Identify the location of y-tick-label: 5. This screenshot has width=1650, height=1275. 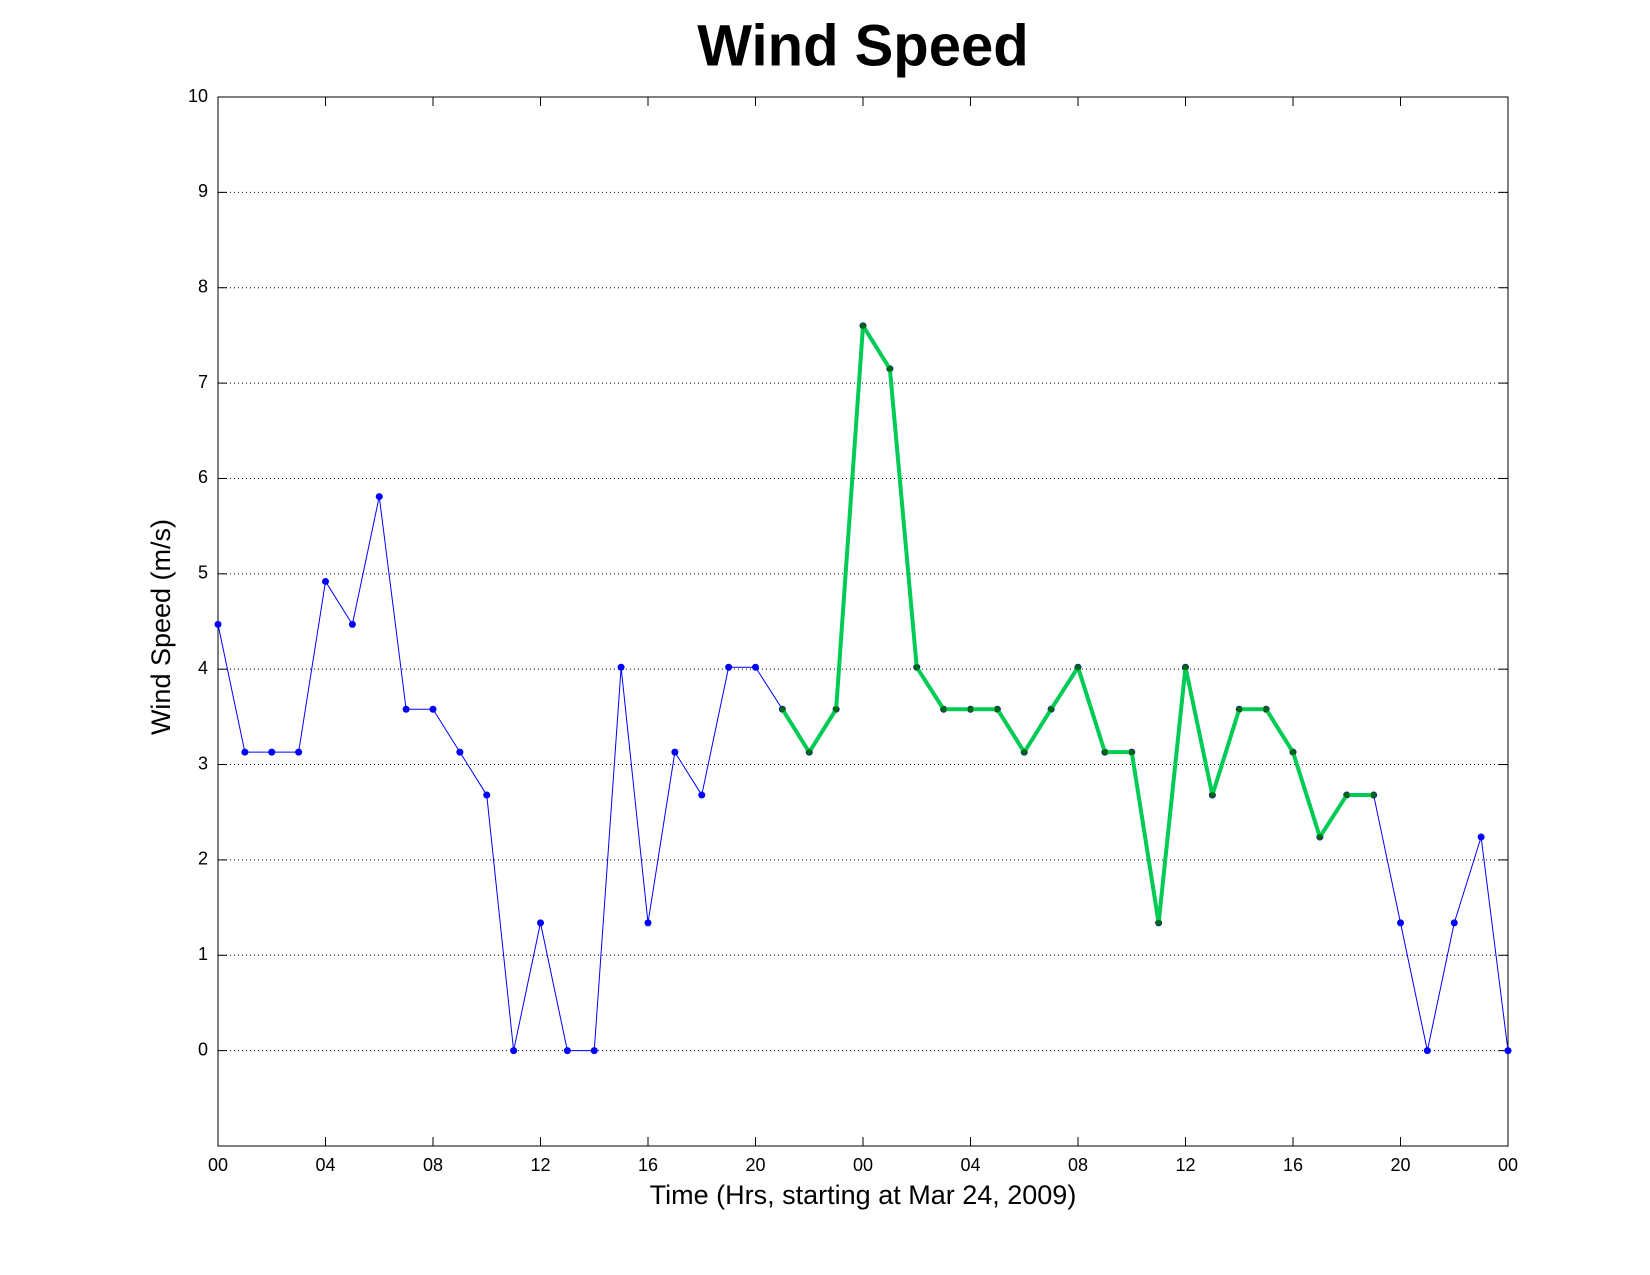
(203, 573).